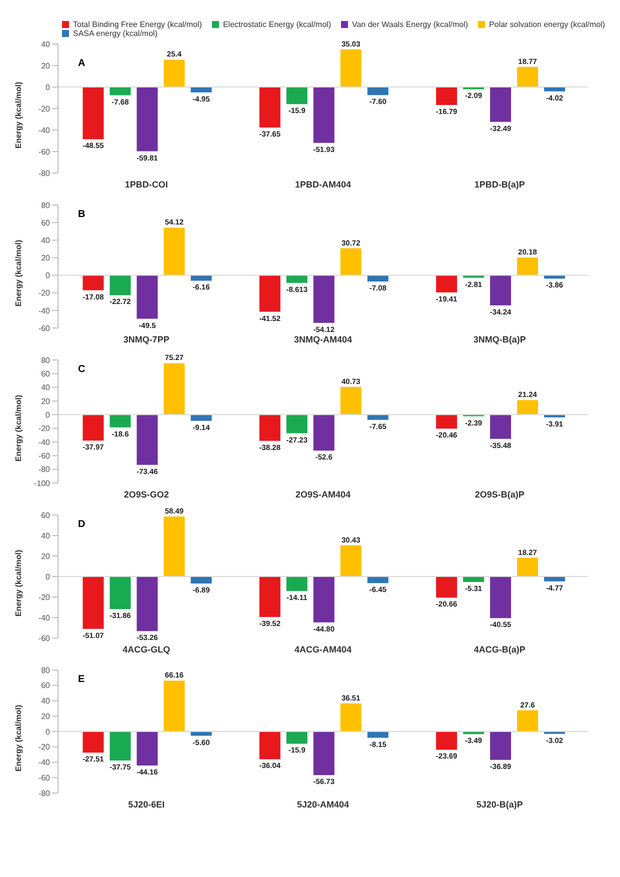 Image resolution: width=620 pixels, height=877 pixels. What do you see at coordinates (42, 483) in the screenshot?
I see `y-tick-label: -100` at bounding box center [42, 483].